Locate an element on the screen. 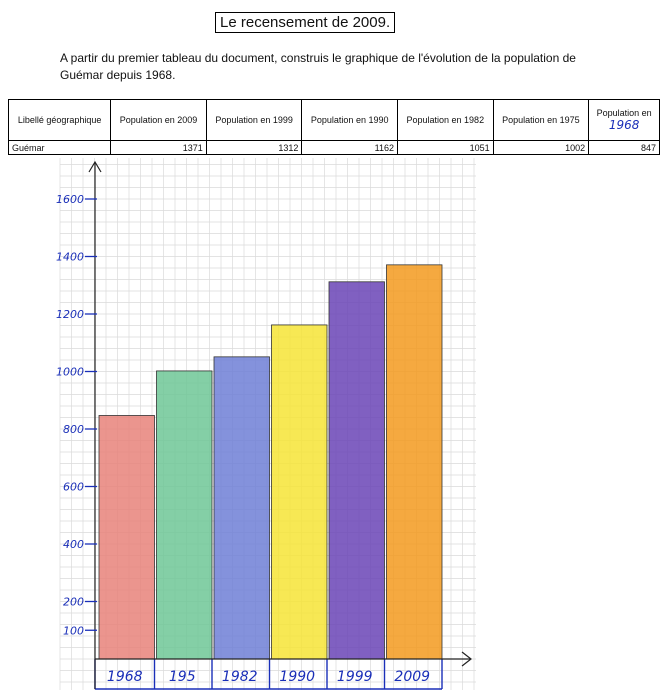  table-cell: 1051 is located at coordinates (445, 147).